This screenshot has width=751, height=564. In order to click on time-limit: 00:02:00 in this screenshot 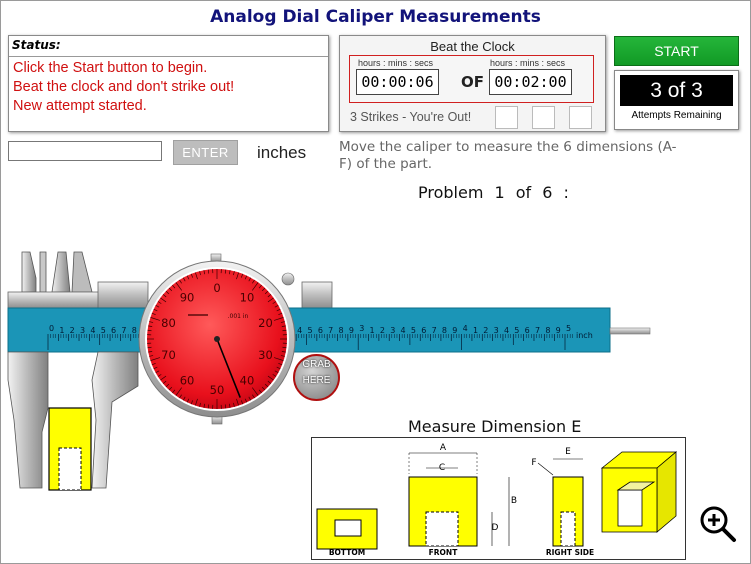, I will do `click(530, 82)`.